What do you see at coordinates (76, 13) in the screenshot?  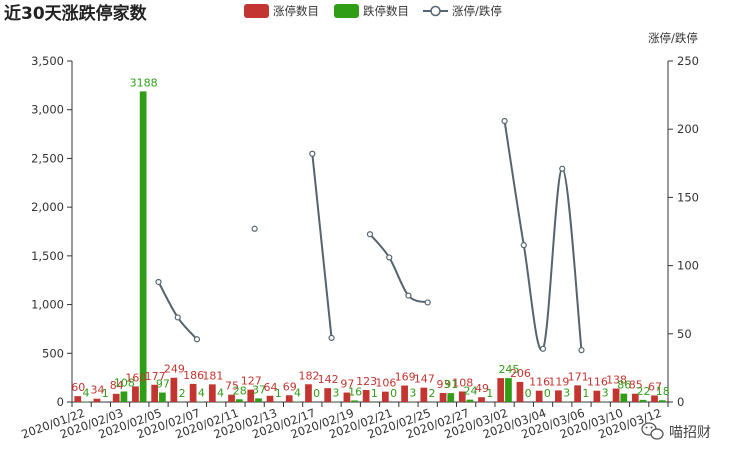 I see `chart-title: 近30天涨跌停家数` at bounding box center [76, 13].